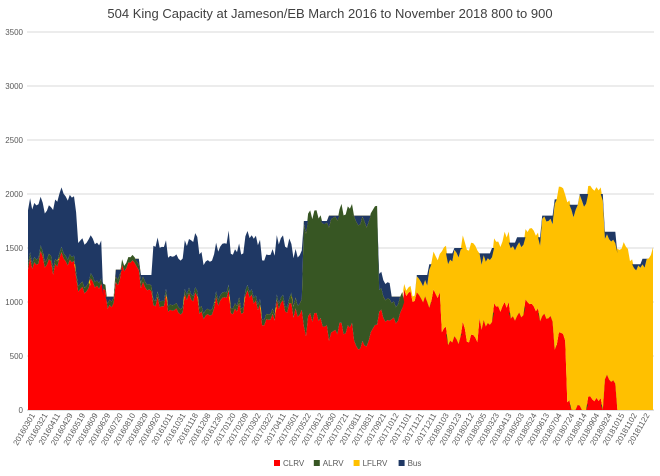 The height and width of the screenshot is (476, 660). Describe the element at coordinates (14, 140) in the screenshot. I see `y-tick-label: 2500` at that location.